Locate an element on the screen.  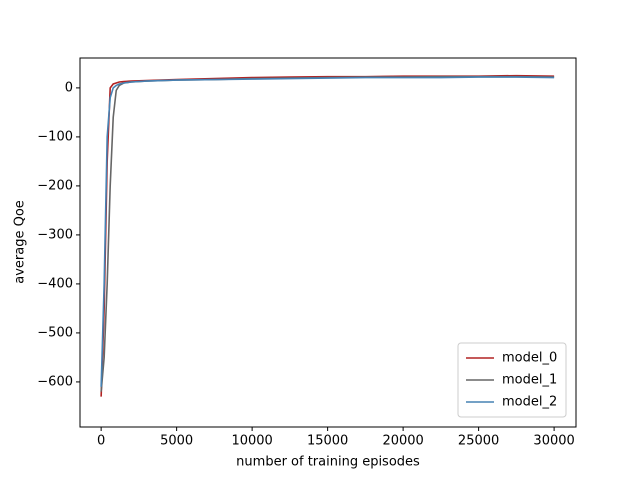
x-tick-label: 10000 is located at coordinates (251, 441).